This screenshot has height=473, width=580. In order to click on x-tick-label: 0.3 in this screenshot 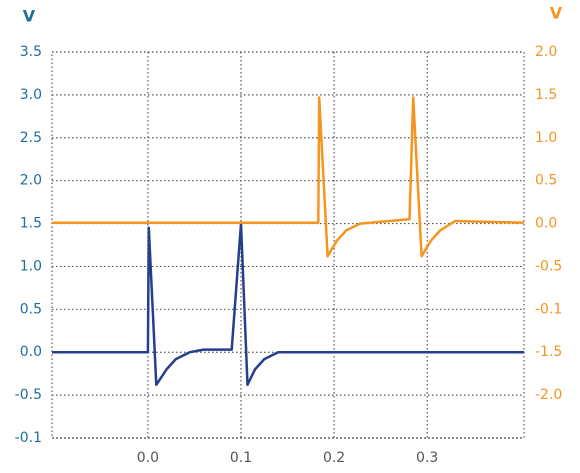, I will do `click(427, 458)`.